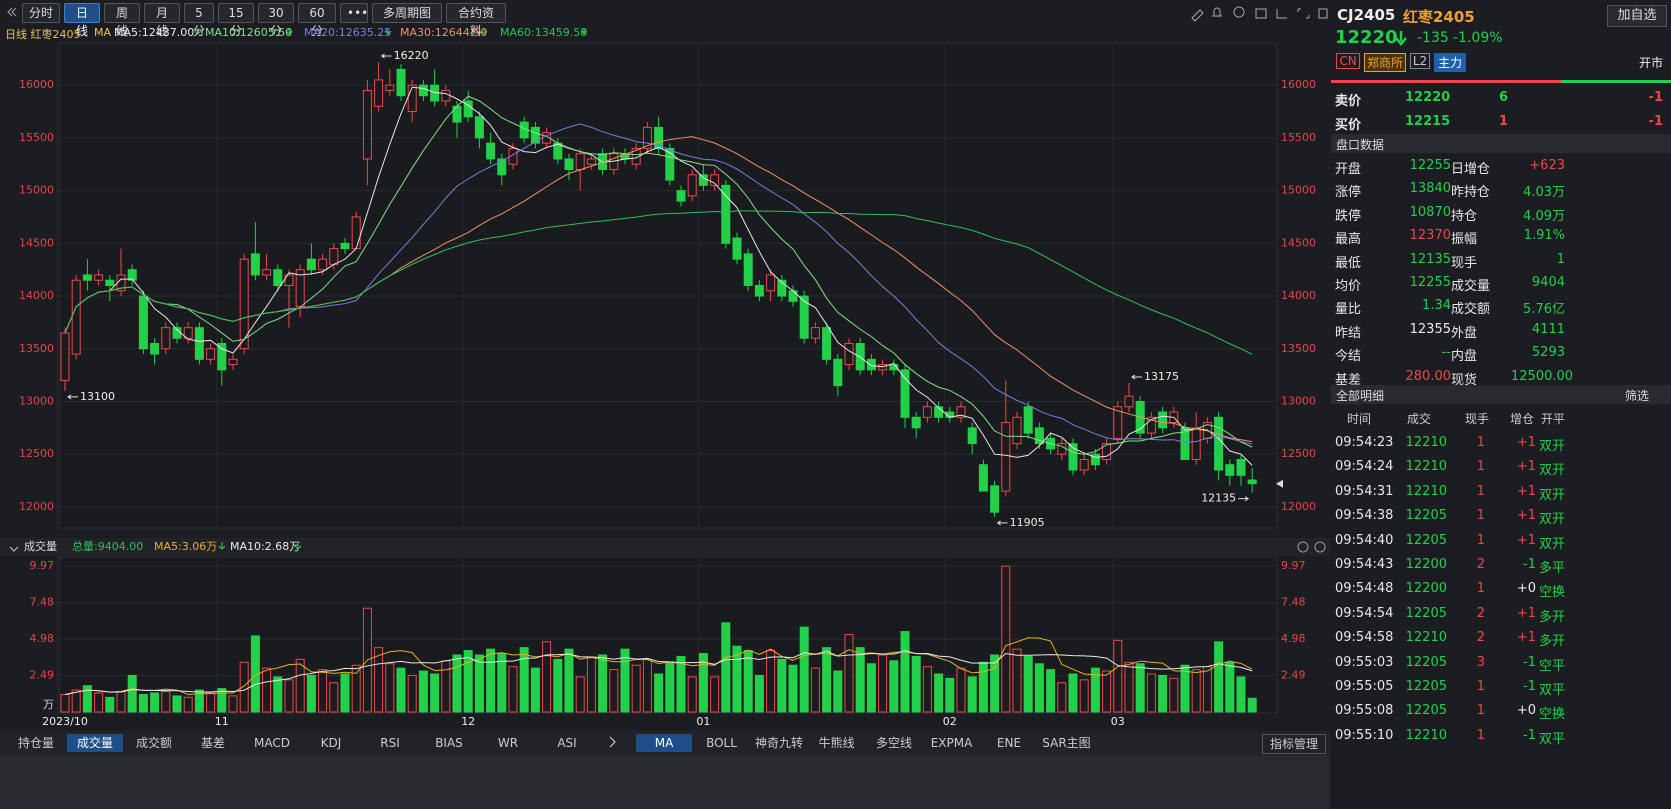  What do you see at coordinates (236, 20) in the screenshot?
I see `toolbar-tab: 15分` at bounding box center [236, 20].